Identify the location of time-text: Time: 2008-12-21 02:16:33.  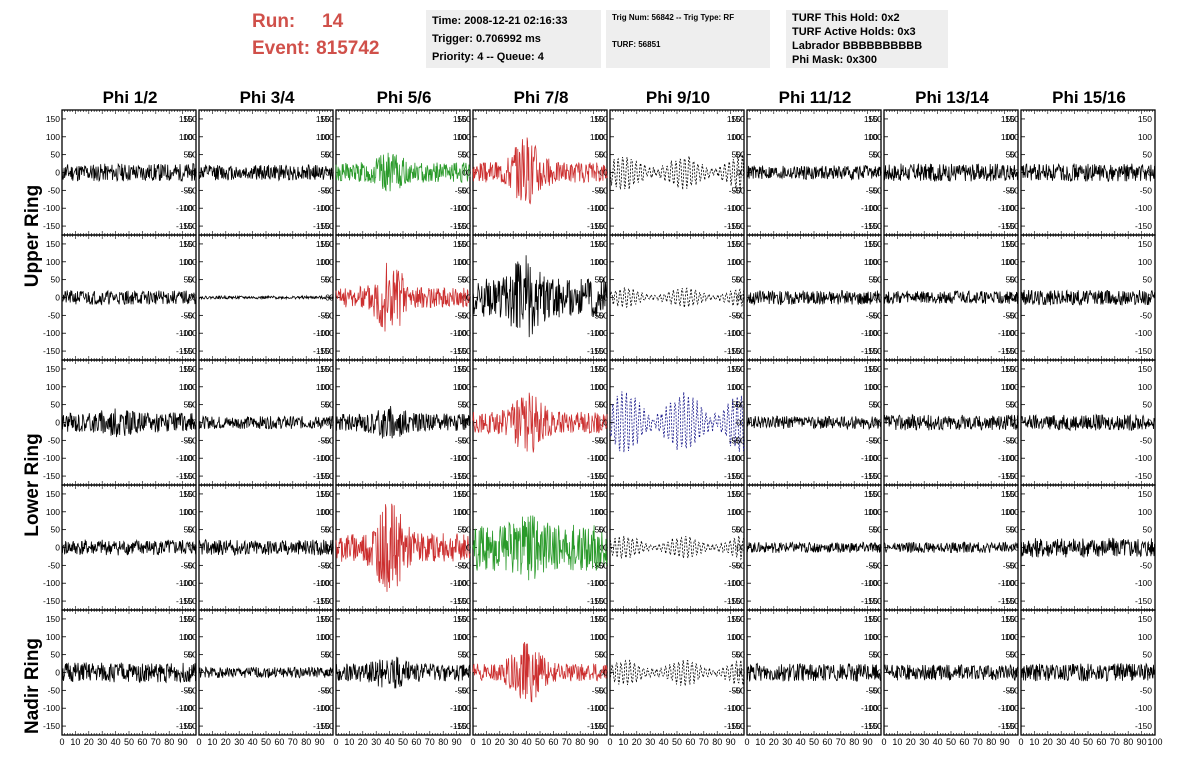
(500, 21).